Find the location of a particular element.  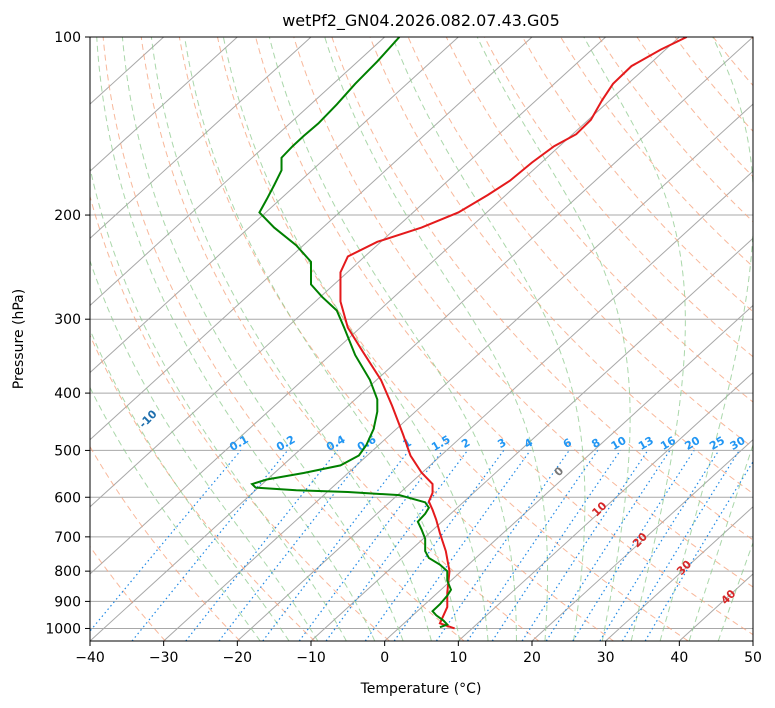

y-axis-label: Pressure (hPa) is located at coordinates (19, 339).